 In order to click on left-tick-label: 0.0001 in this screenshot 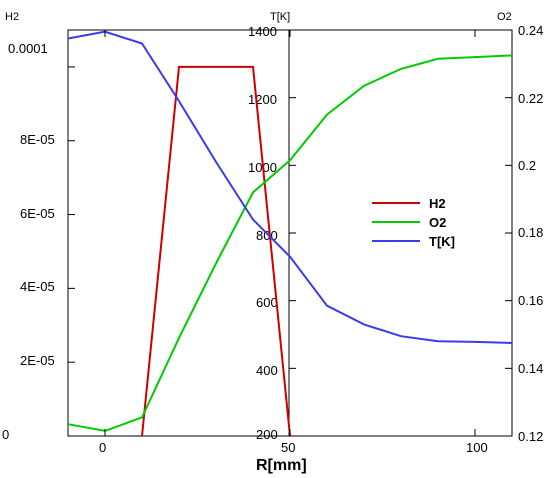, I will do `click(28, 48)`.